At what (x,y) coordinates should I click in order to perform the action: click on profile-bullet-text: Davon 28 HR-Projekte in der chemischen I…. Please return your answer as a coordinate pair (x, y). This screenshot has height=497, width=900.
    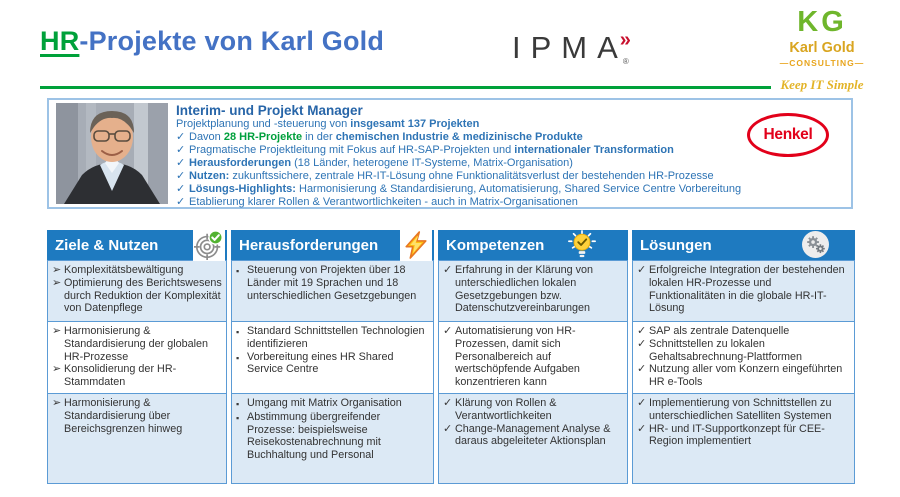
    Looking at the image, I should click on (386, 137).